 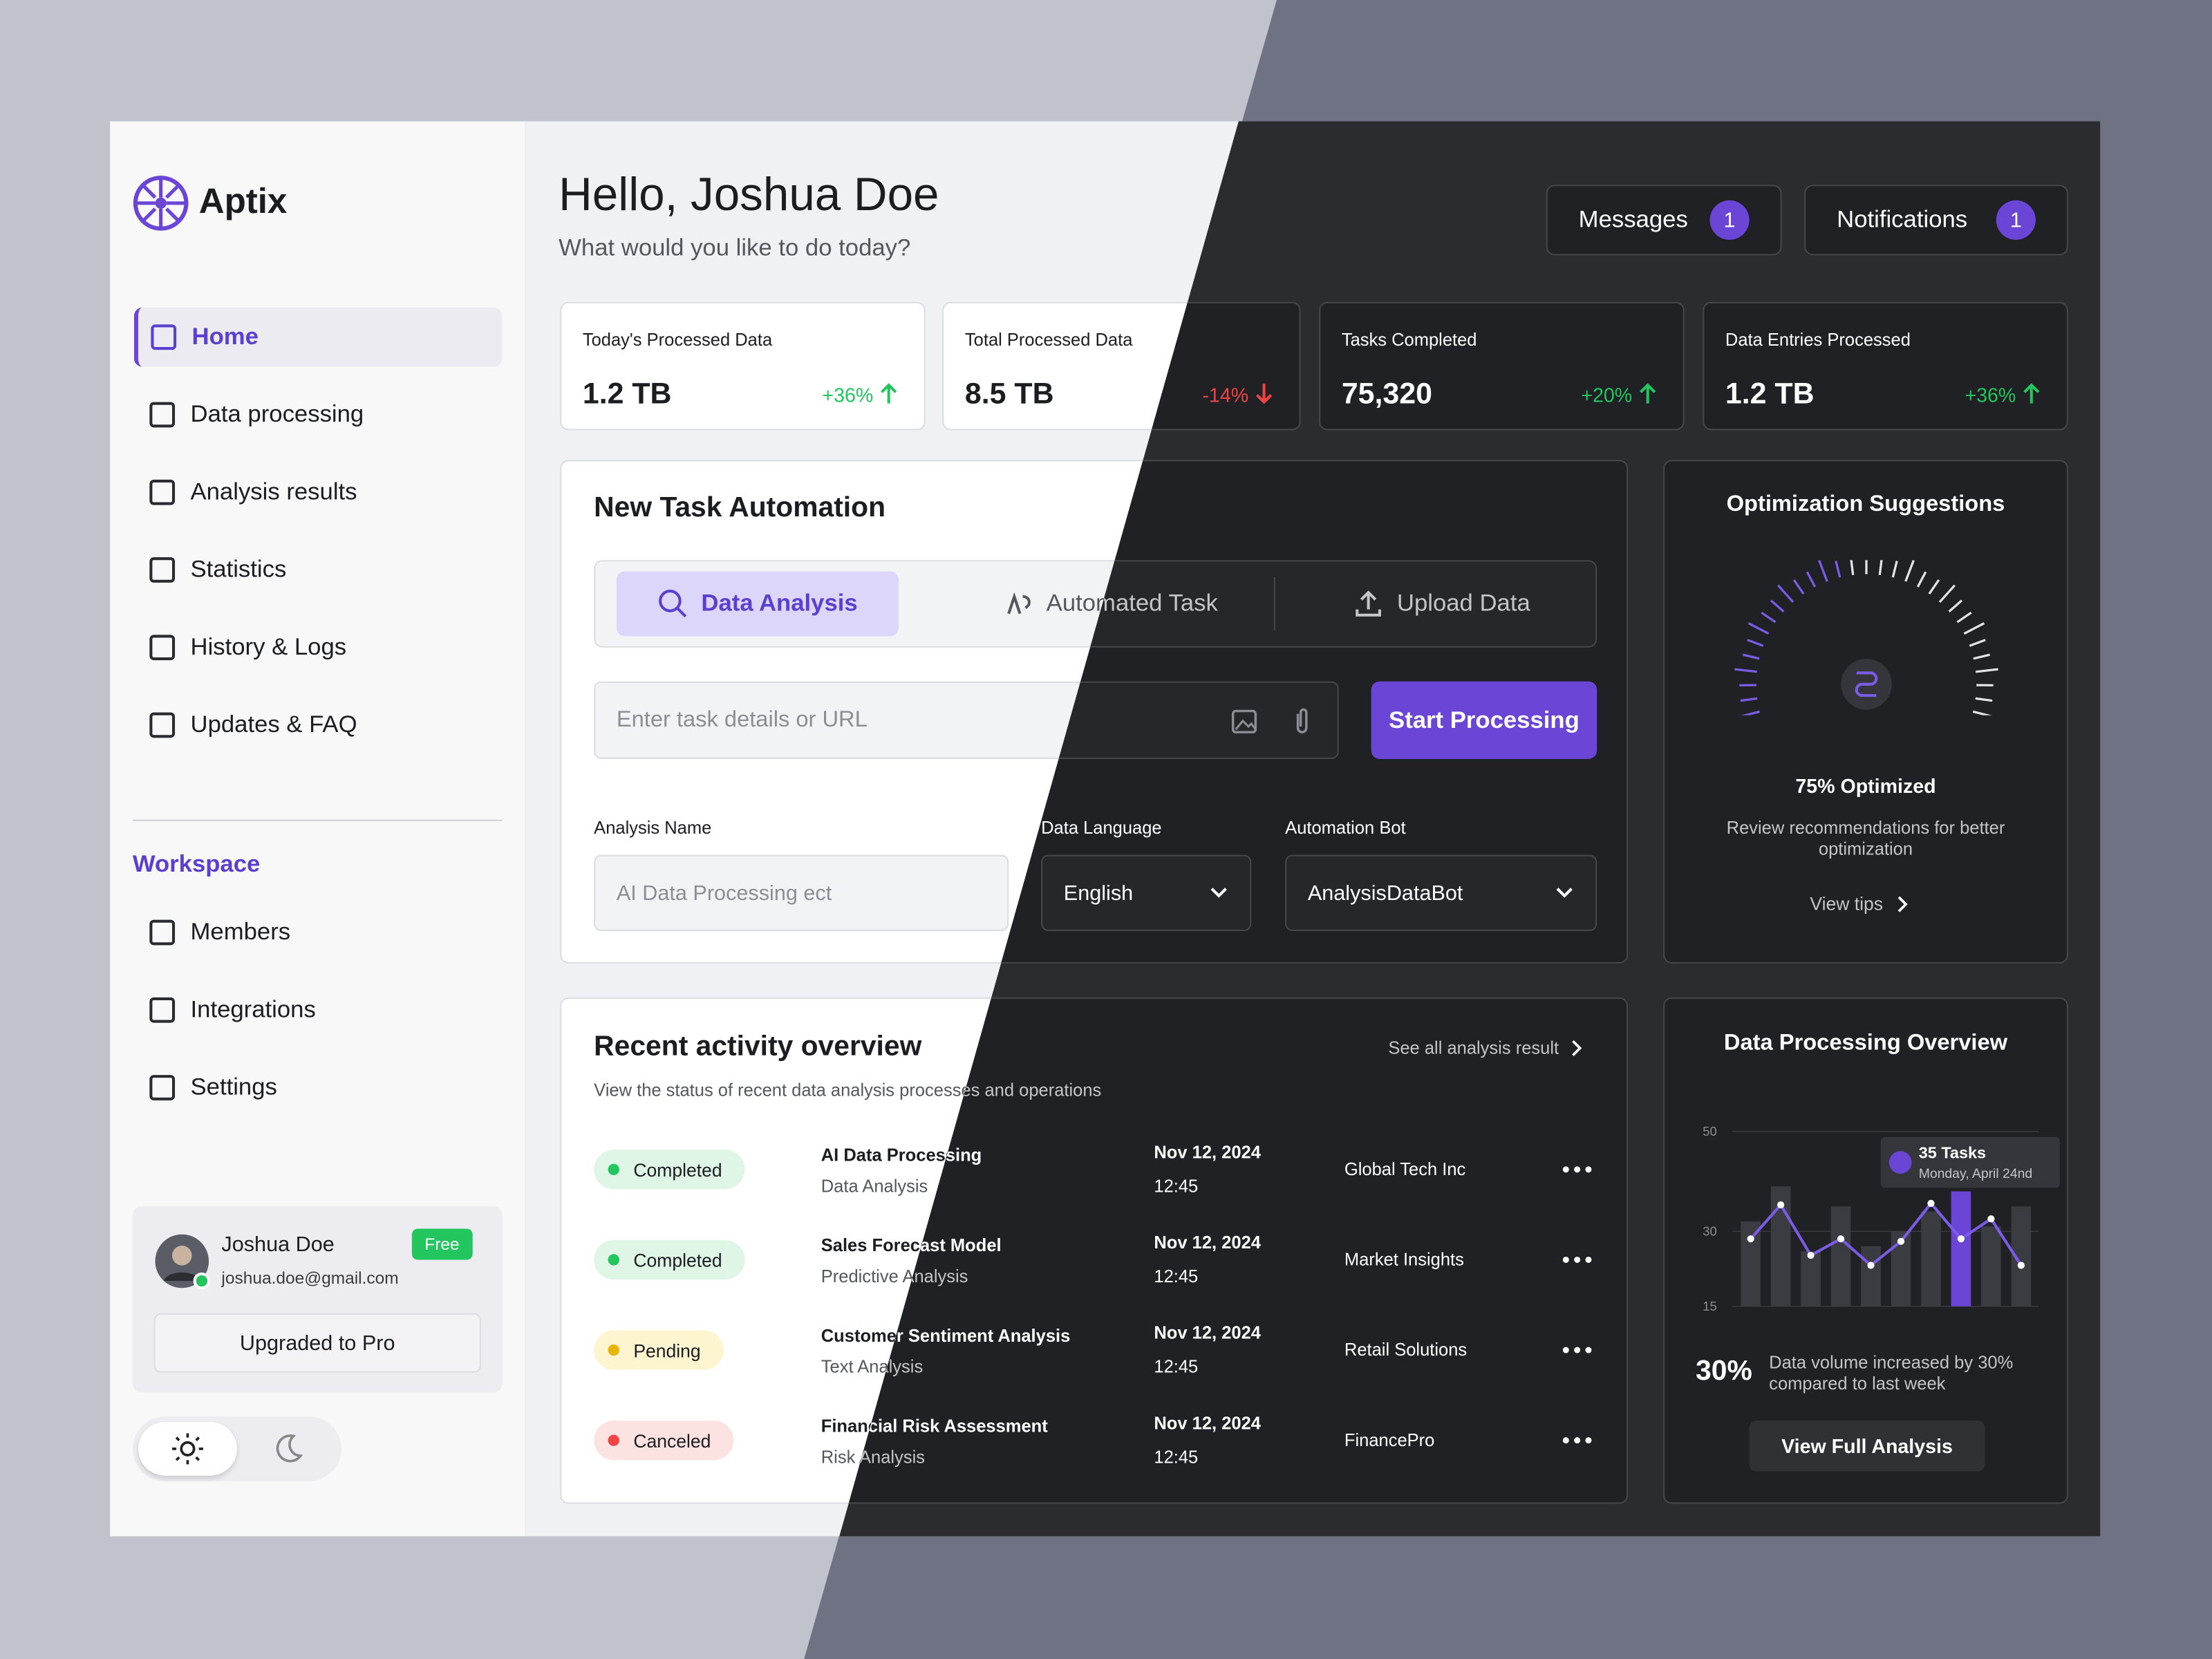 I want to click on stat-value: 8.5 TB, so click(x=1009, y=394).